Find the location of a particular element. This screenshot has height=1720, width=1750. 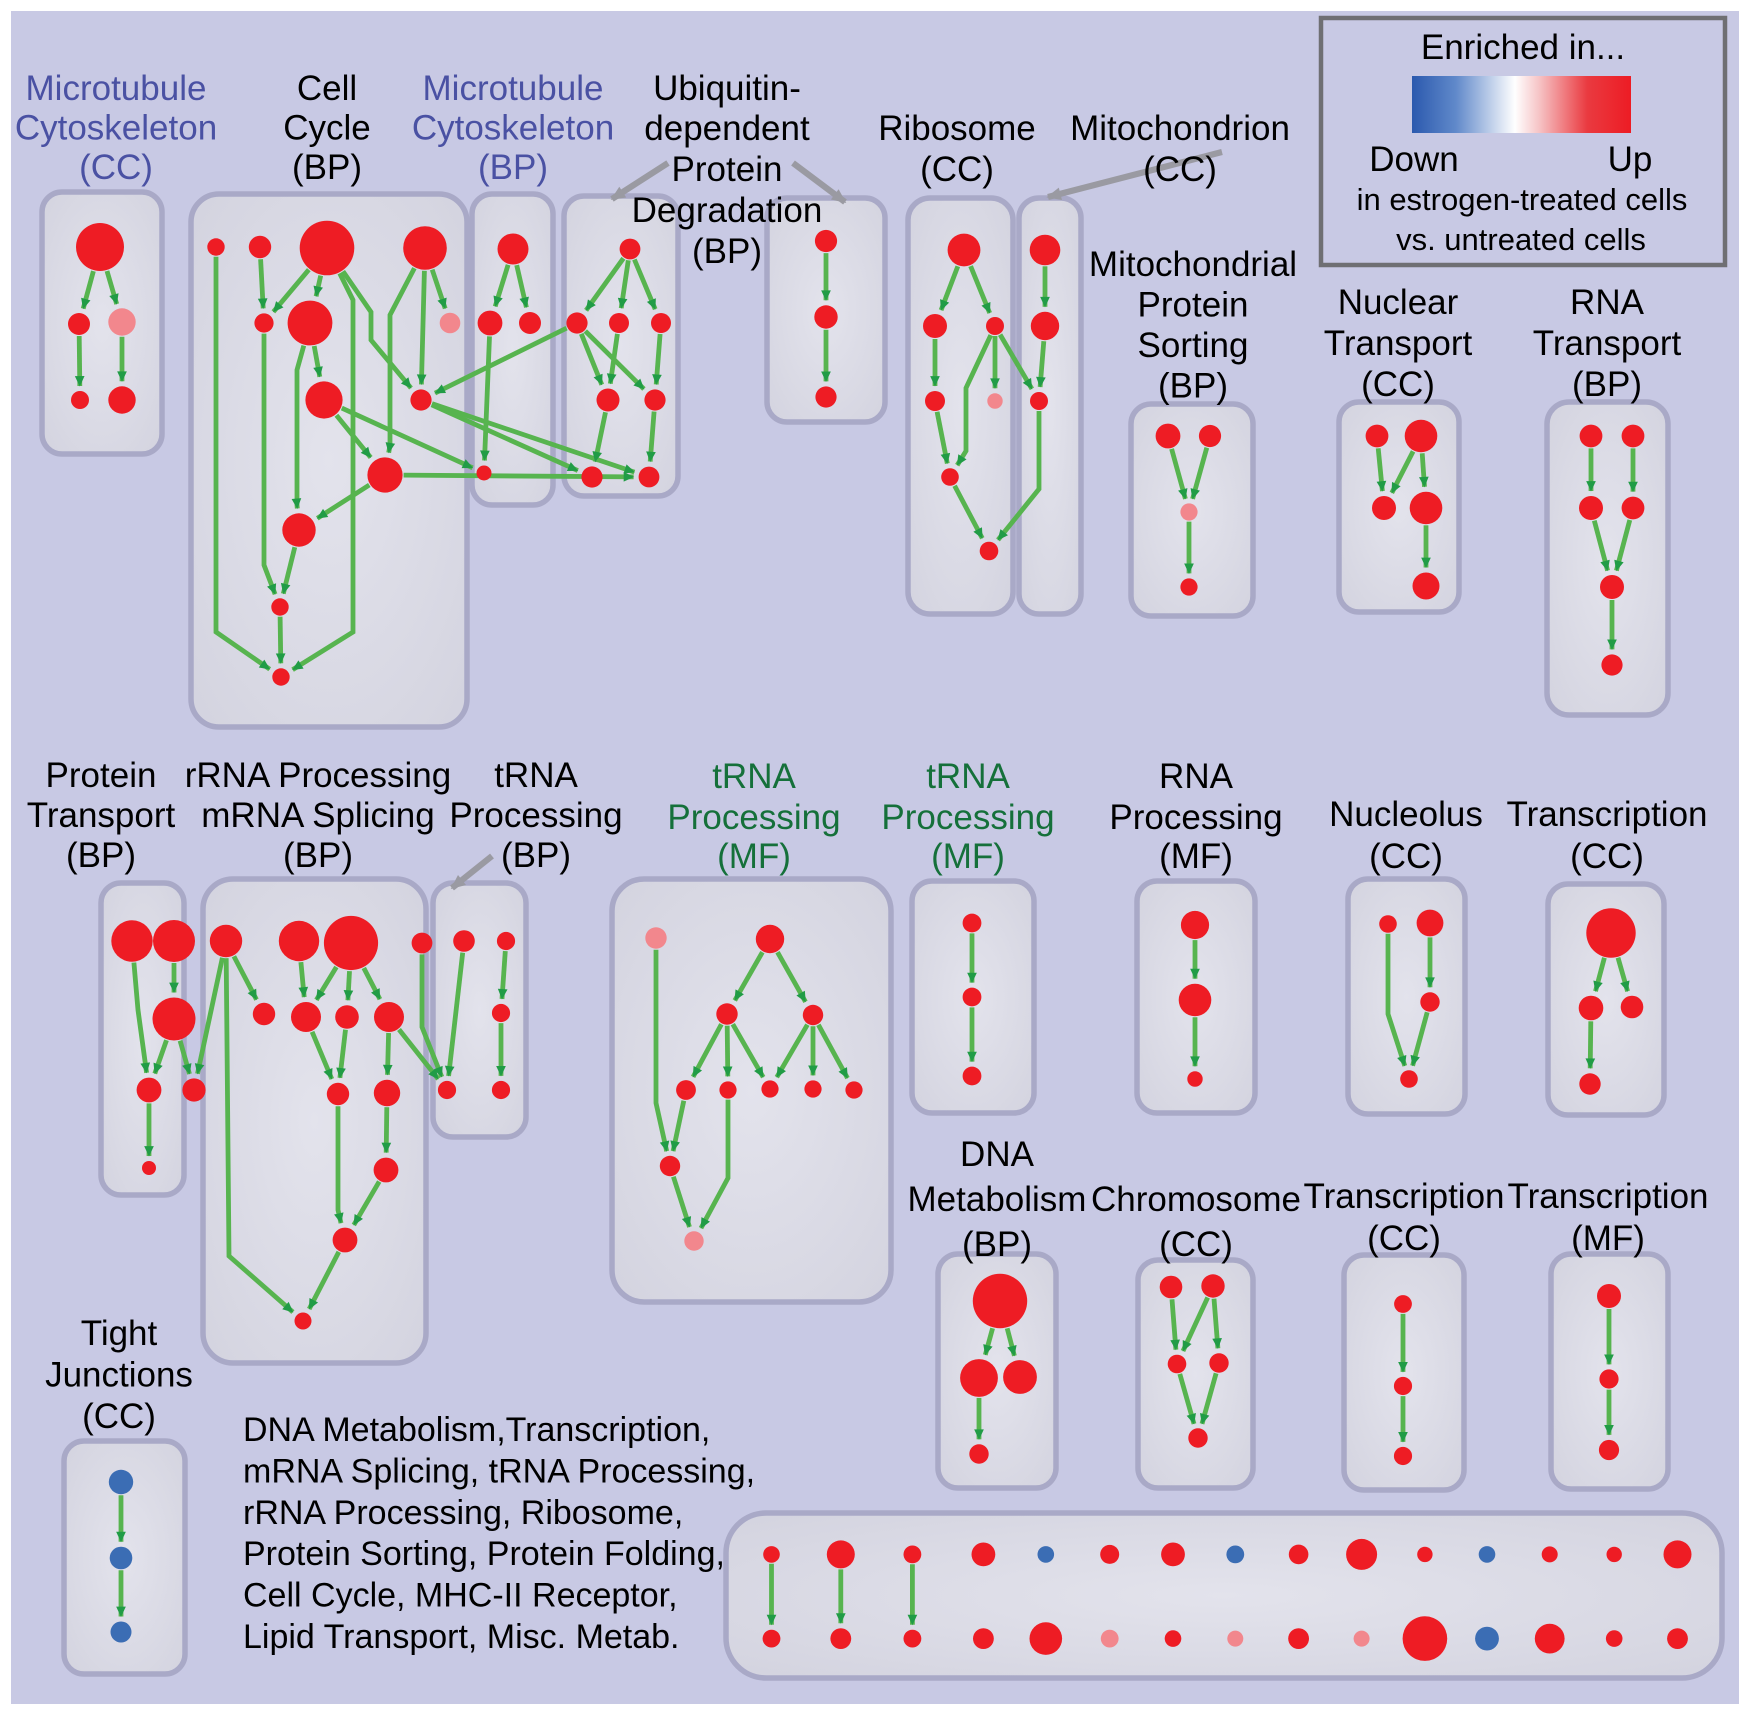

svg-text: Mitochondrial is located at coordinates (1193, 264).